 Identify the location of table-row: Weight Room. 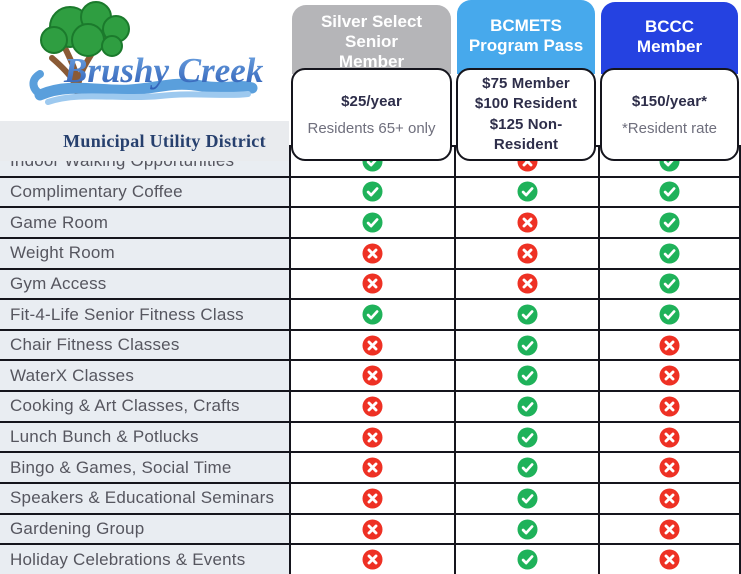
(370, 252).